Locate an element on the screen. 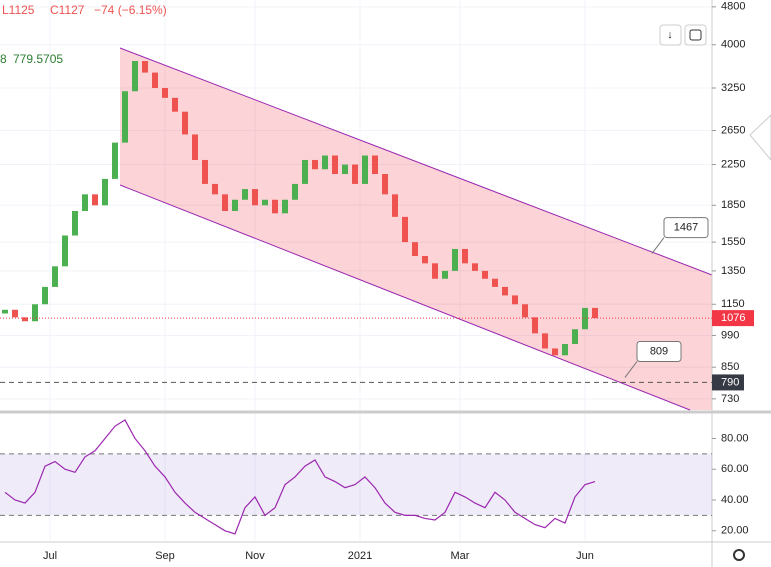 Image resolution: width=771 pixels, height=567 pixels. callout-label: 809 is located at coordinates (659, 351).